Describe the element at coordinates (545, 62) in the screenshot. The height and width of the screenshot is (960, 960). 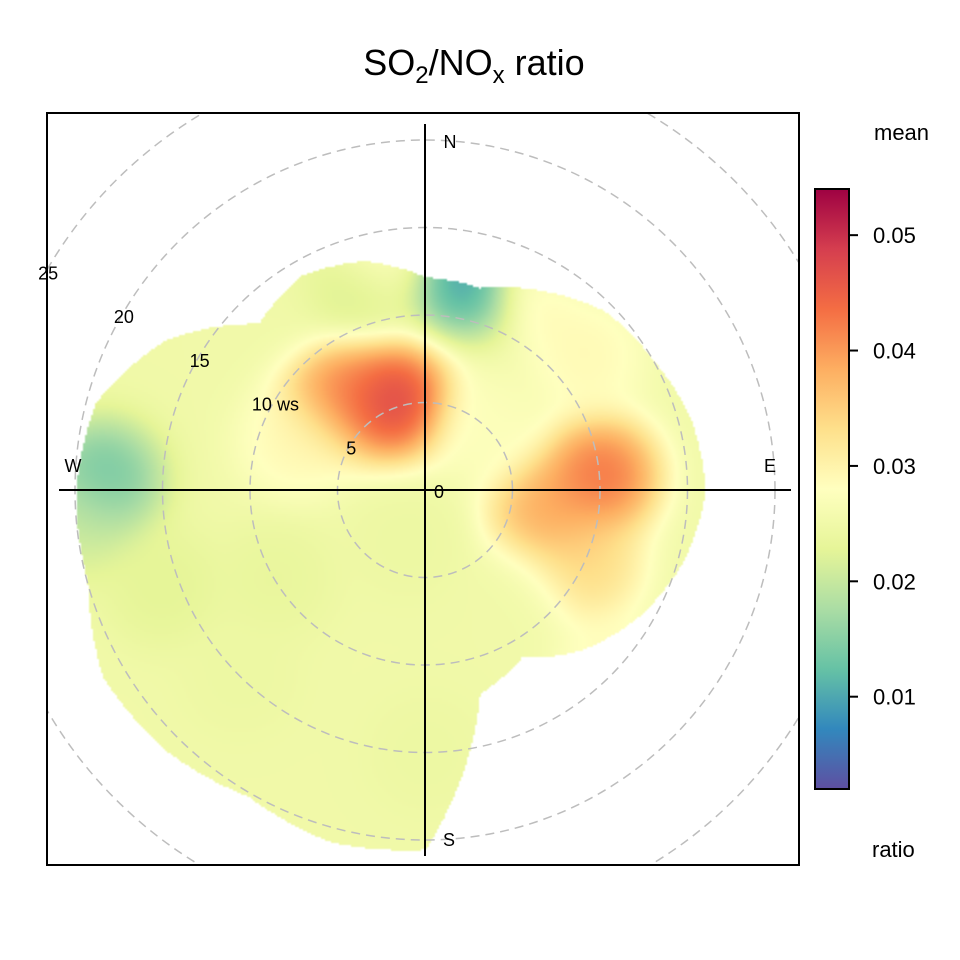
I see `title-part: ratio` at that location.